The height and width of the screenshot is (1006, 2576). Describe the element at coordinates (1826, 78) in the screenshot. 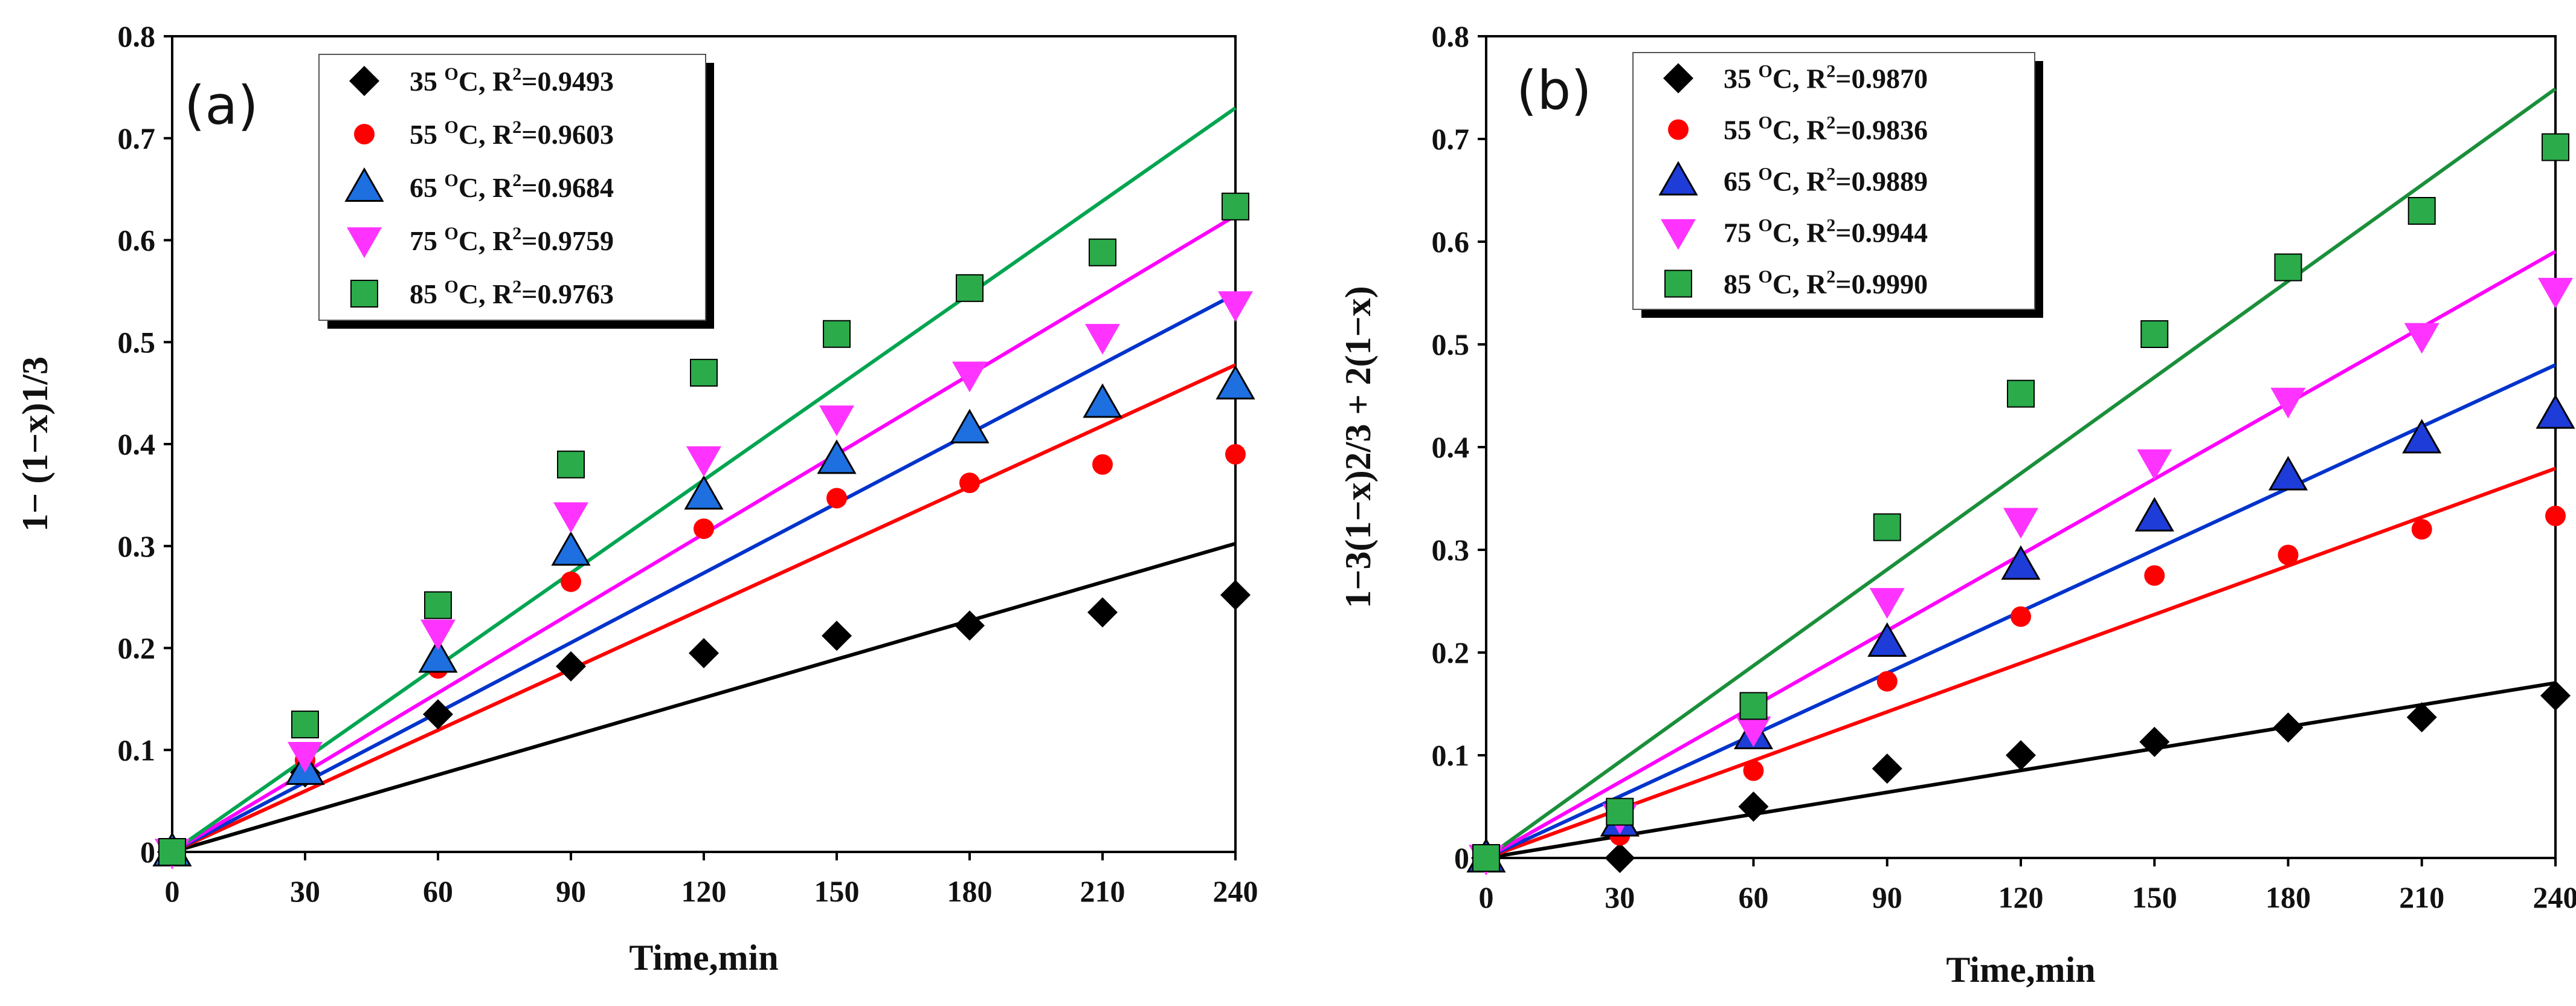

I see `legend-label: 35 OC, R2=0.9870` at that location.